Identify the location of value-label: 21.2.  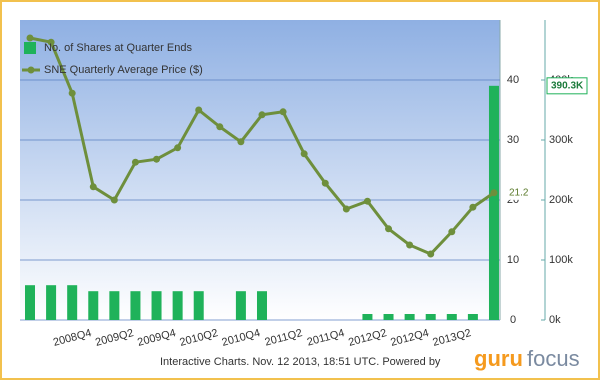
(519, 192).